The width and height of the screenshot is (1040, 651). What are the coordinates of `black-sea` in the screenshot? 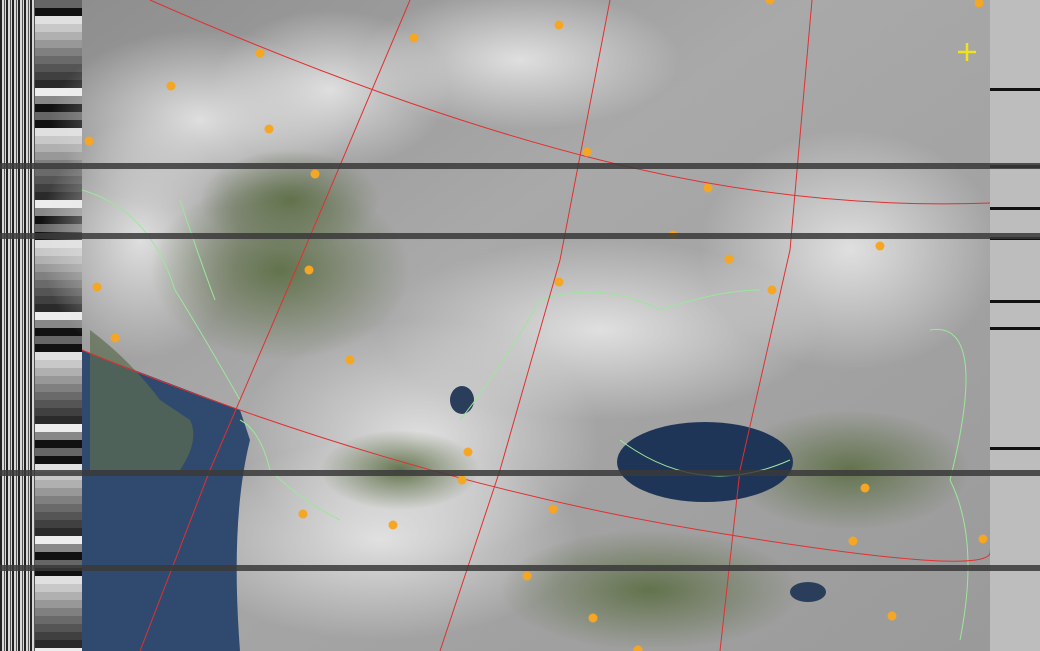 It's located at (705, 462).